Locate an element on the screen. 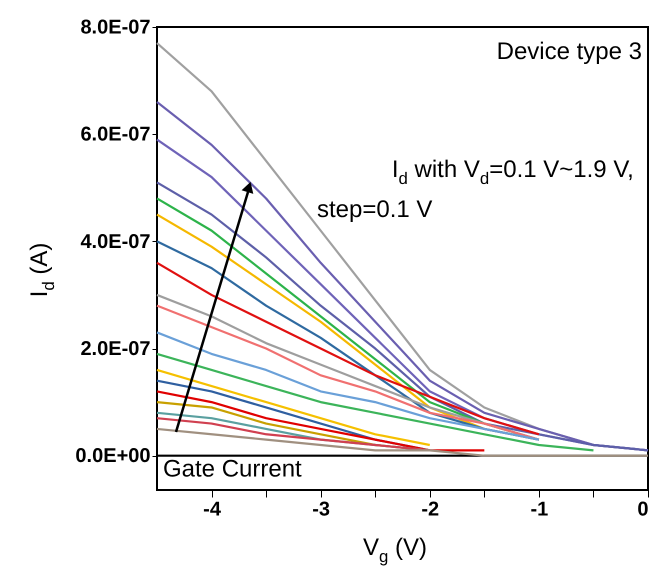 The image size is (654, 573). annotation: step=0.1 V is located at coordinates (374, 209).